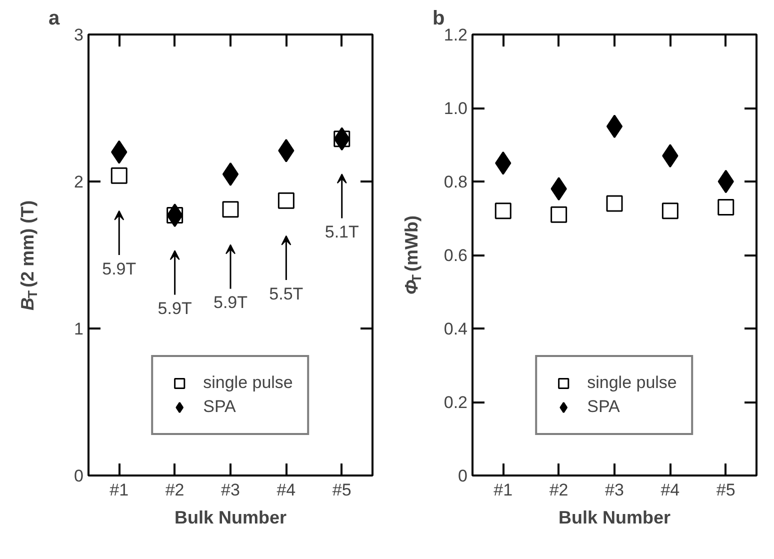  I want to click on y-axis-title: BT(2 mm) (T), so click(29, 255).